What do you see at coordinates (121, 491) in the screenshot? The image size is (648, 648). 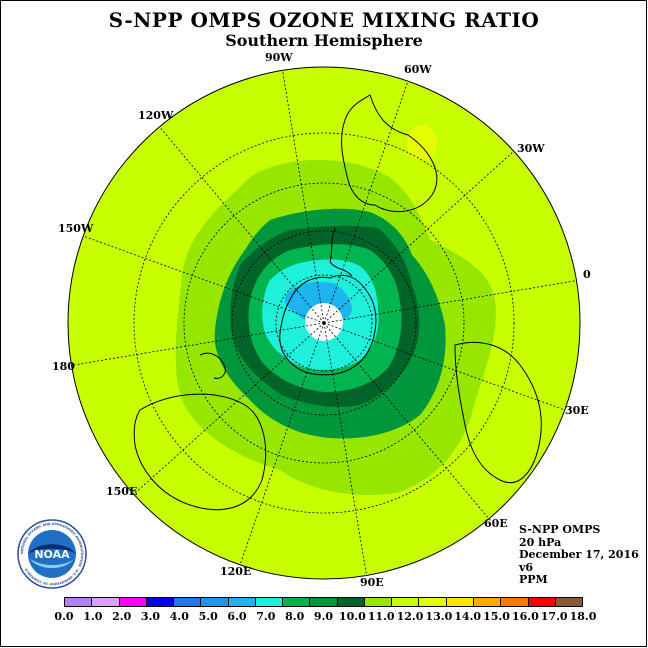 I see `lon-label-150e: 150E` at bounding box center [121, 491].